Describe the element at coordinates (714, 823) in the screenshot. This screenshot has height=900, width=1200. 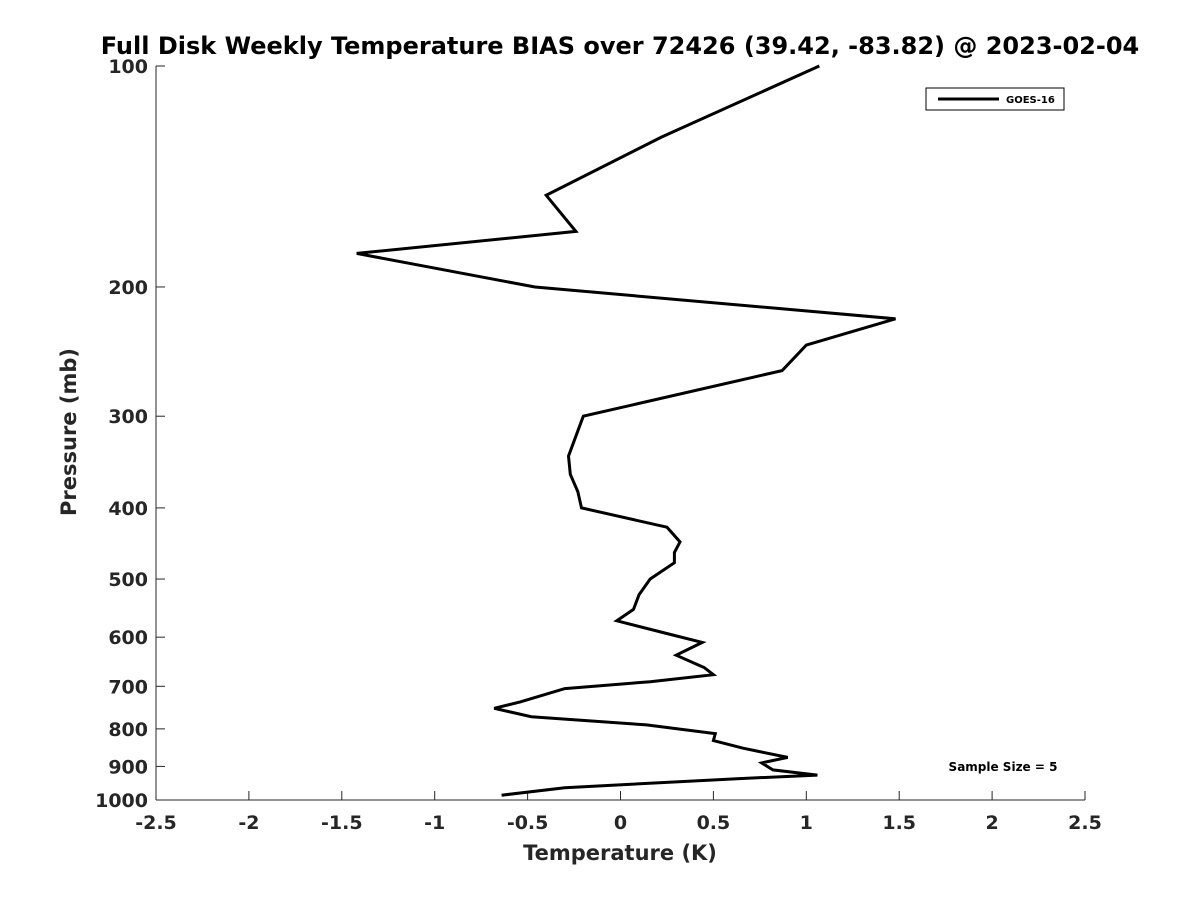
I see `x-tick-label: 0.5` at that location.